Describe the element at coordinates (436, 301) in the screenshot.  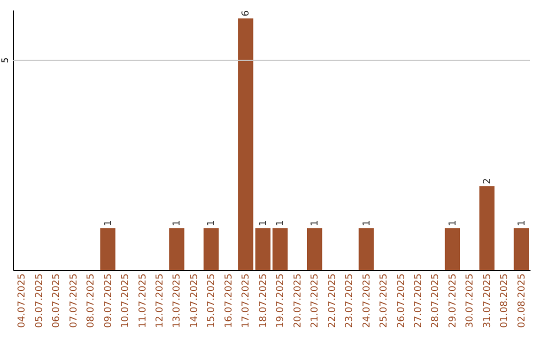
I see `x-tick-label: 28.07.2025` at that location.